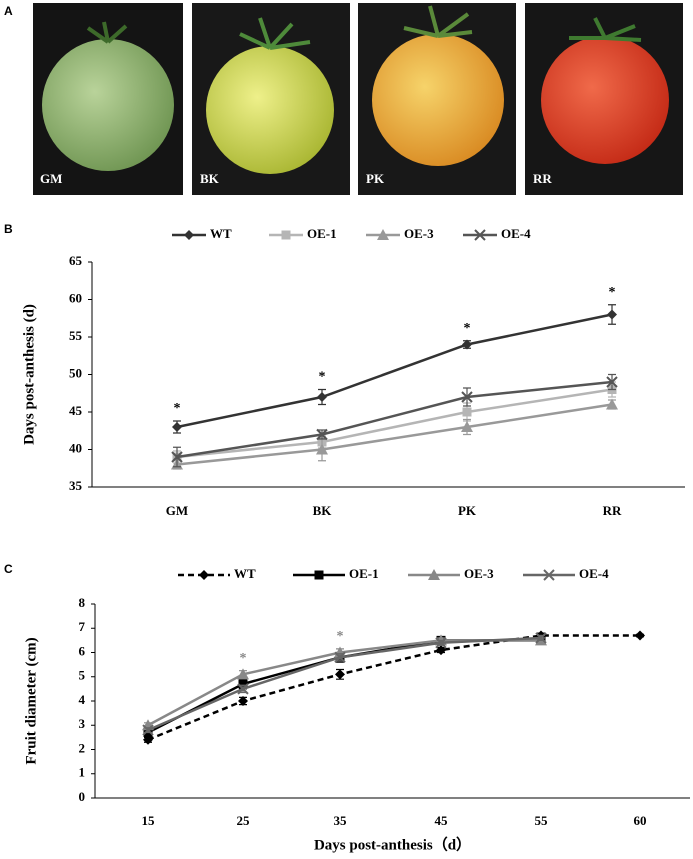 This screenshot has height=859, width=693. What do you see at coordinates (82, 772) in the screenshot?
I see `y-tick-label: 1` at bounding box center [82, 772].